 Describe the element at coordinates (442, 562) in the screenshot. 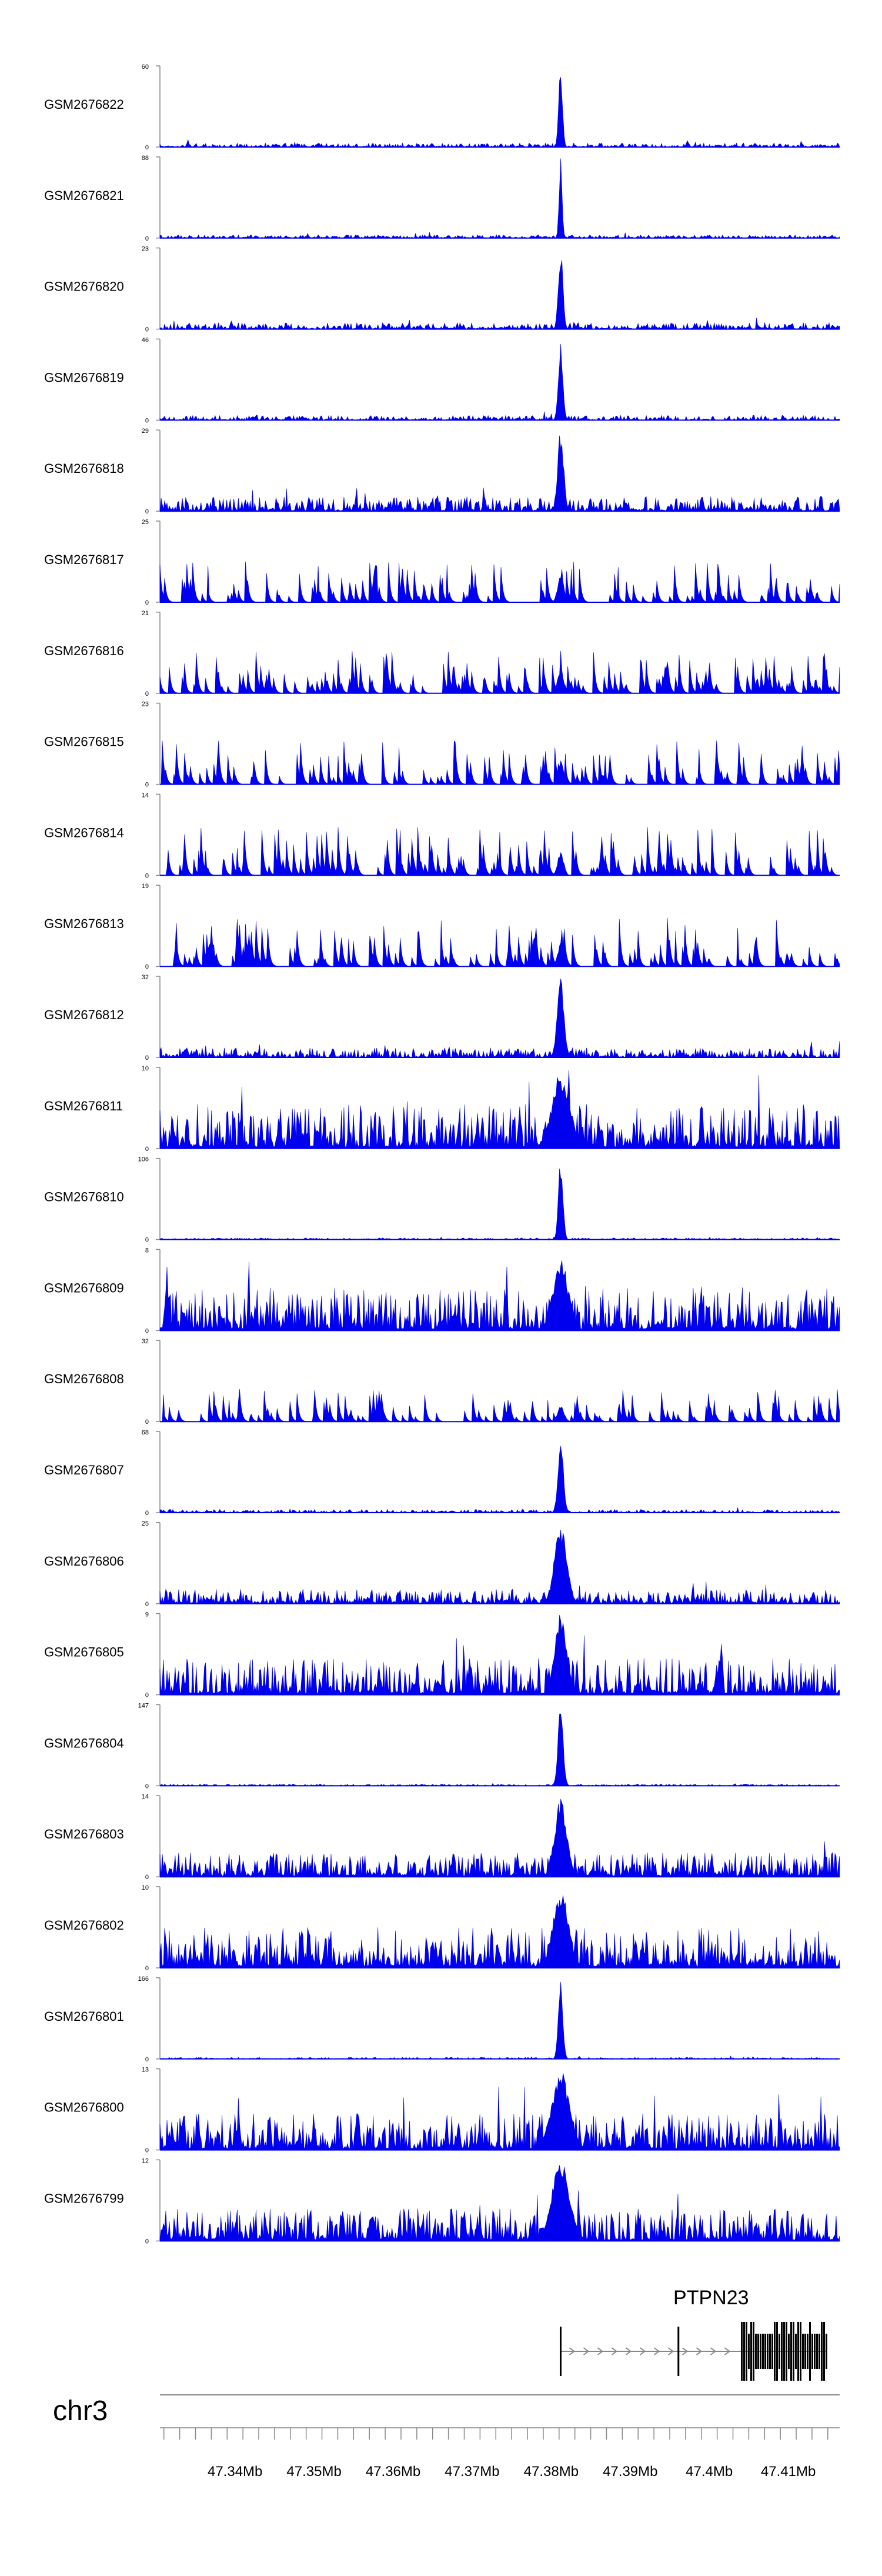

I see `track-GSM2676817: GSM2676817 25 0` at that location.